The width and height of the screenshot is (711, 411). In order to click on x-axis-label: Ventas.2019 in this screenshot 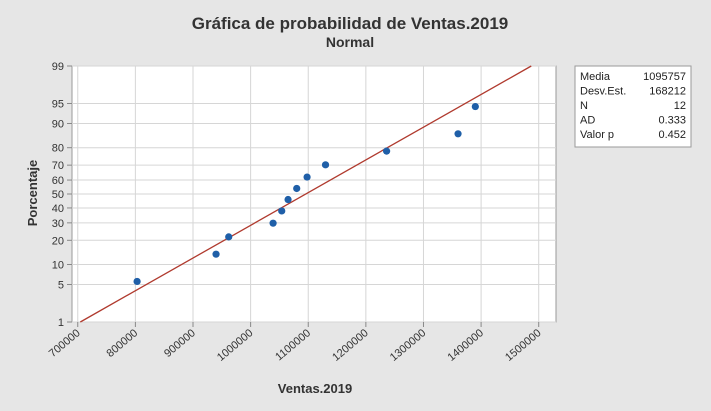, I will do `click(315, 388)`.